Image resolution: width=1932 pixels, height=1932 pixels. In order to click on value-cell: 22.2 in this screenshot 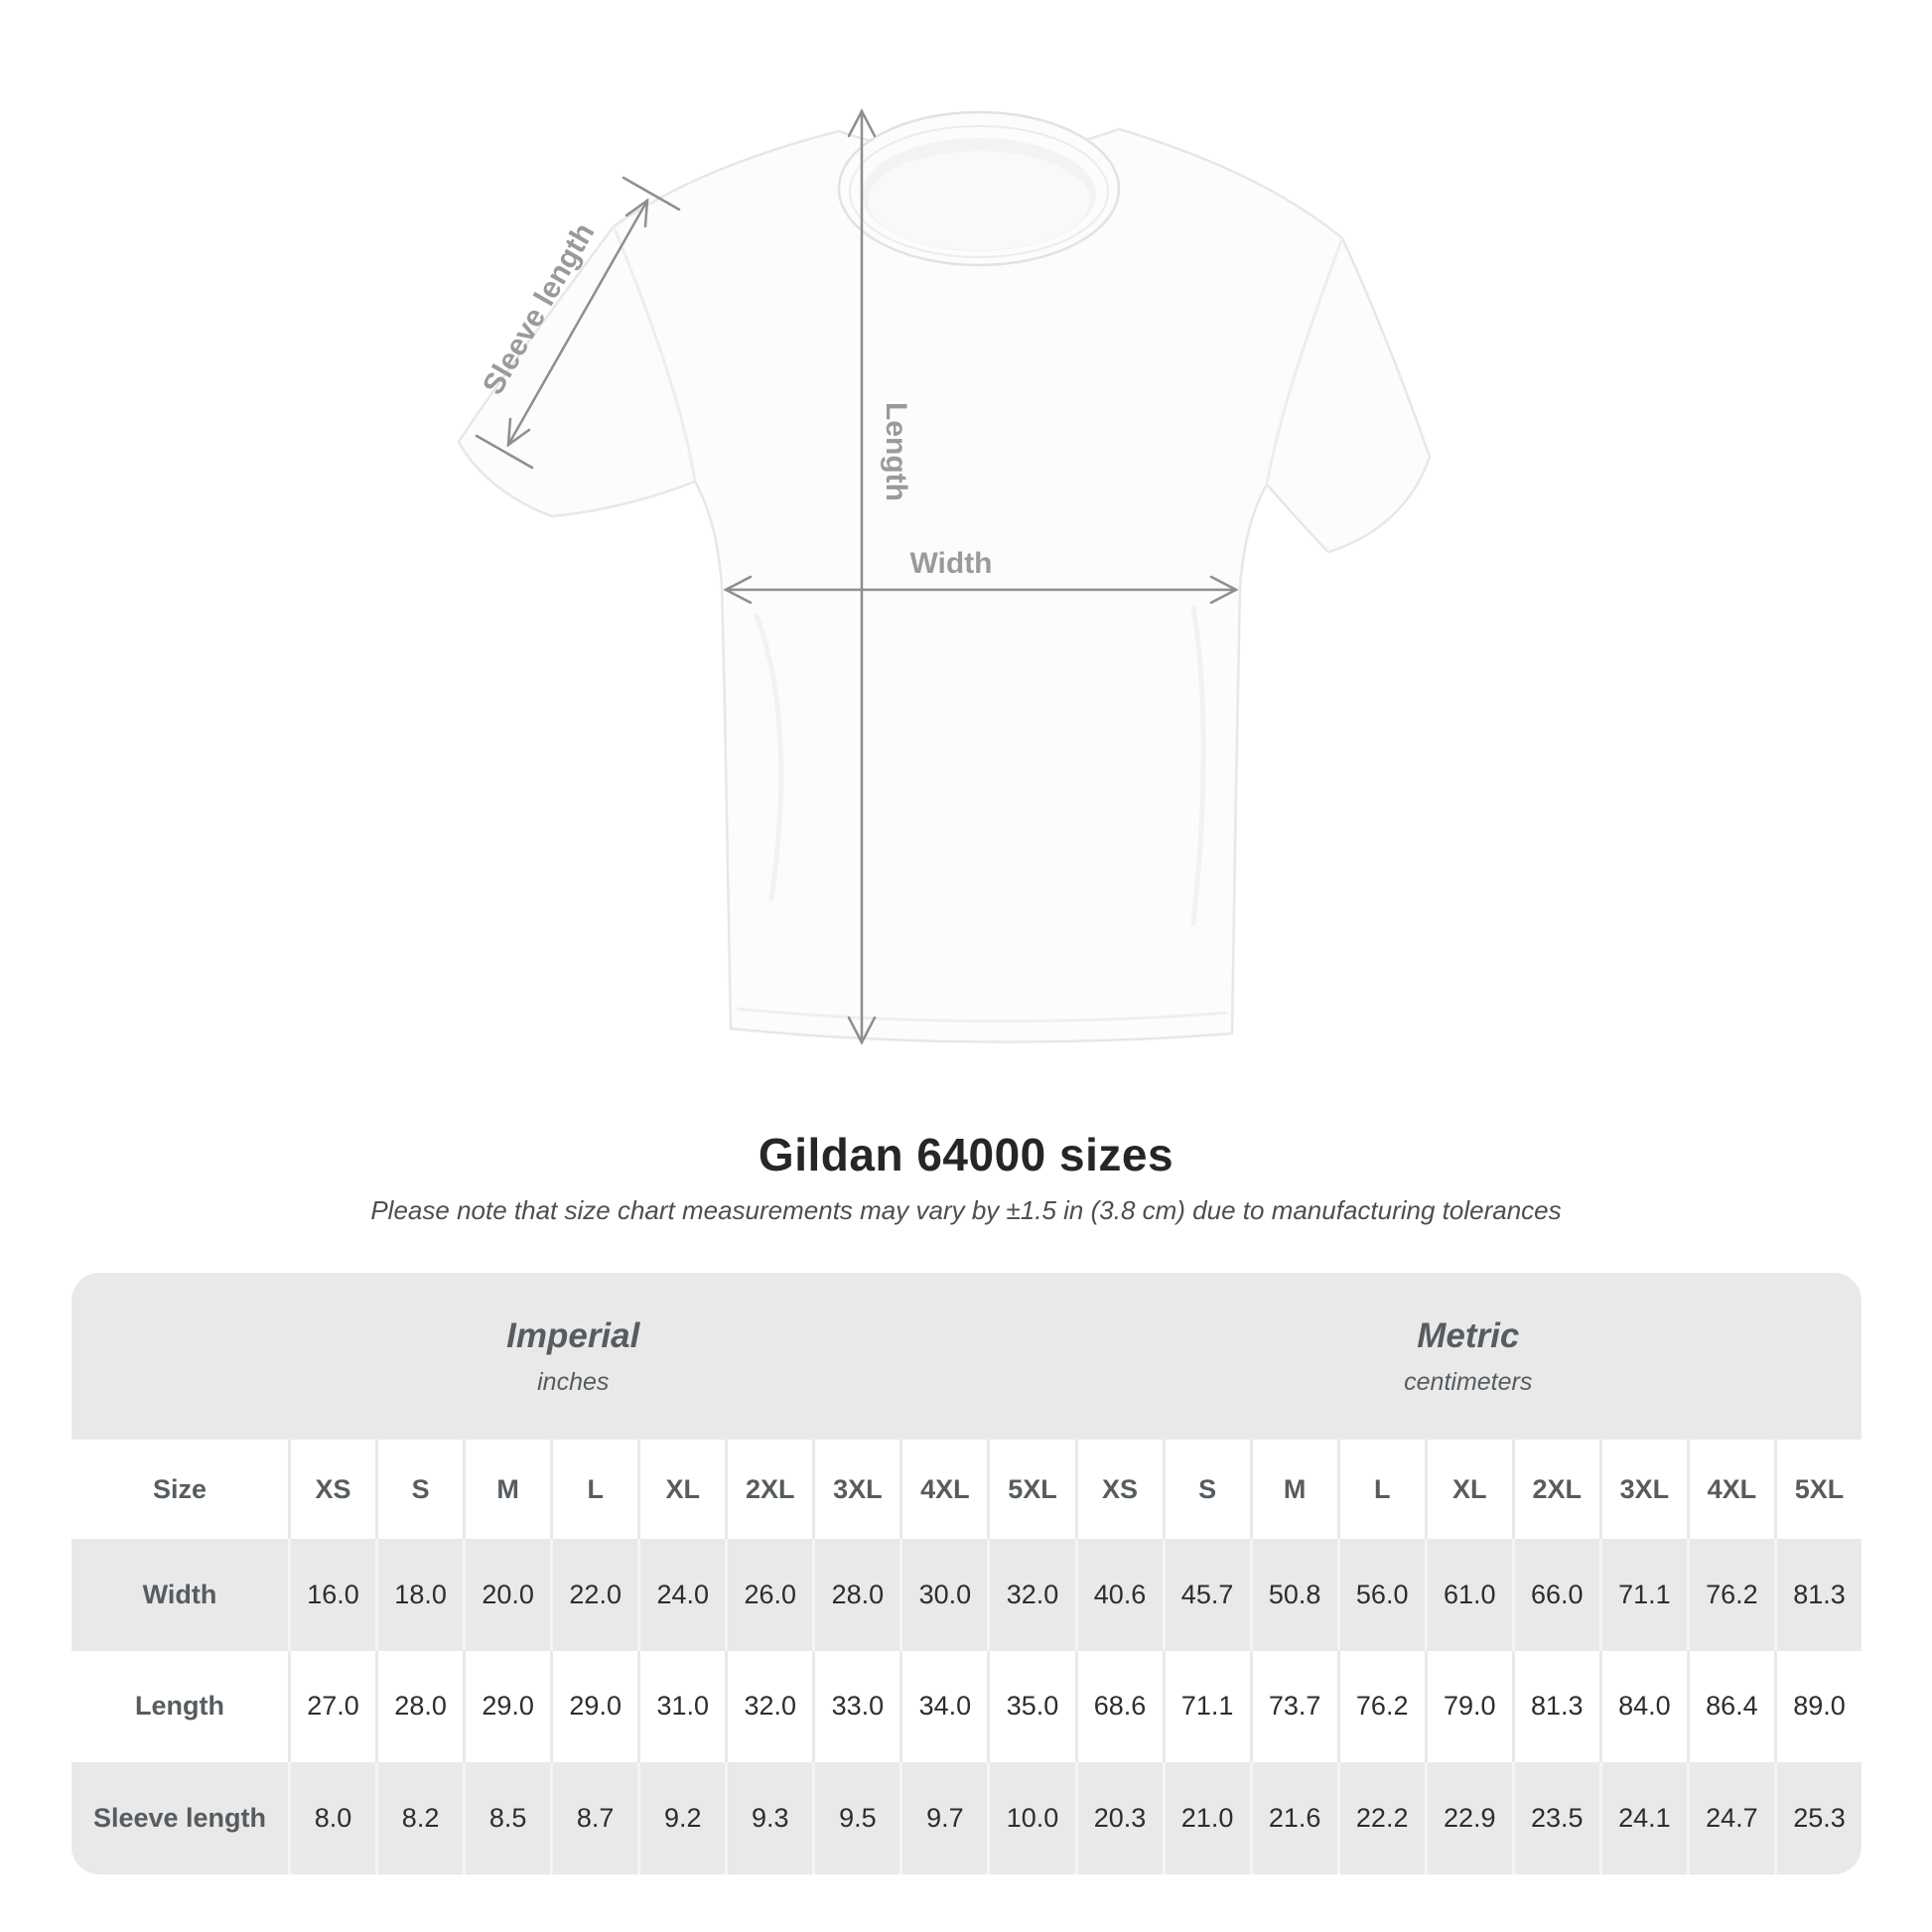, I will do `click(1380, 1818)`.